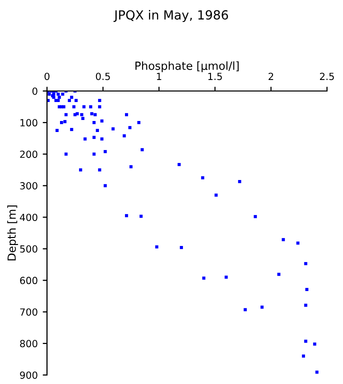 This screenshot has width=343, height=384. I want to click on x-tick-label: 2, so click(271, 76).